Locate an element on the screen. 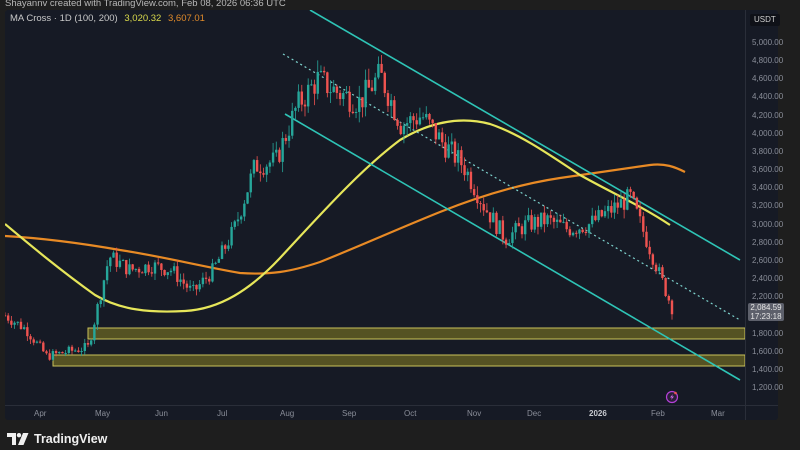 The image size is (800, 450). time-axis-label: Feb is located at coordinates (658, 413).